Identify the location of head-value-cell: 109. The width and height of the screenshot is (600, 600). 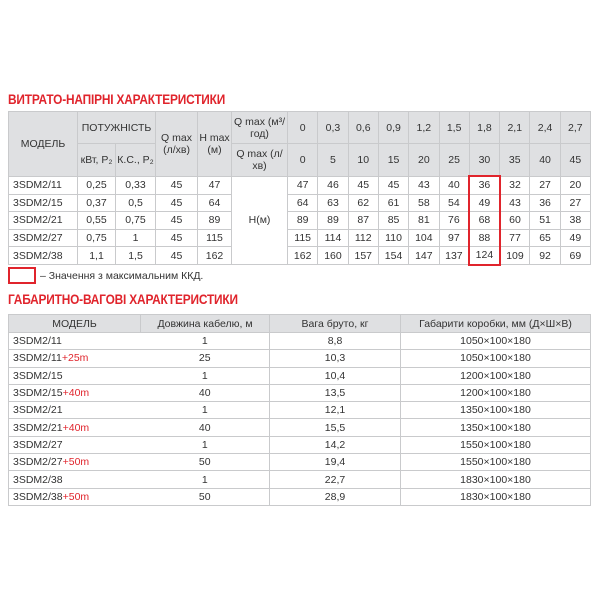
(515, 255).